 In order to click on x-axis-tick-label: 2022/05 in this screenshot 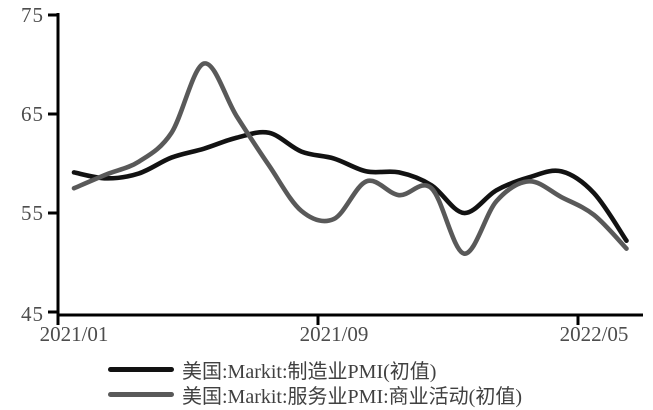, I will do `click(594, 334)`.